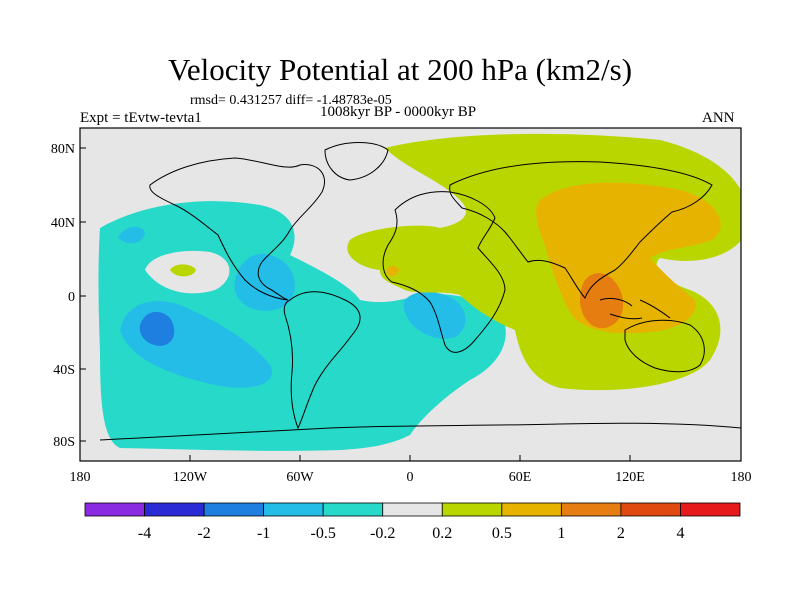 The height and width of the screenshot is (600, 800). What do you see at coordinates (442, 533) in the screenshot?
I see `colorbar-label: 0.2` at bounding box center [442, 533].